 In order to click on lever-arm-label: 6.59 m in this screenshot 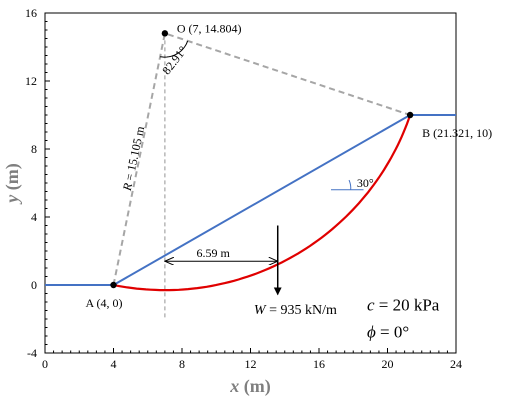, I will do `click(214, 253)`.